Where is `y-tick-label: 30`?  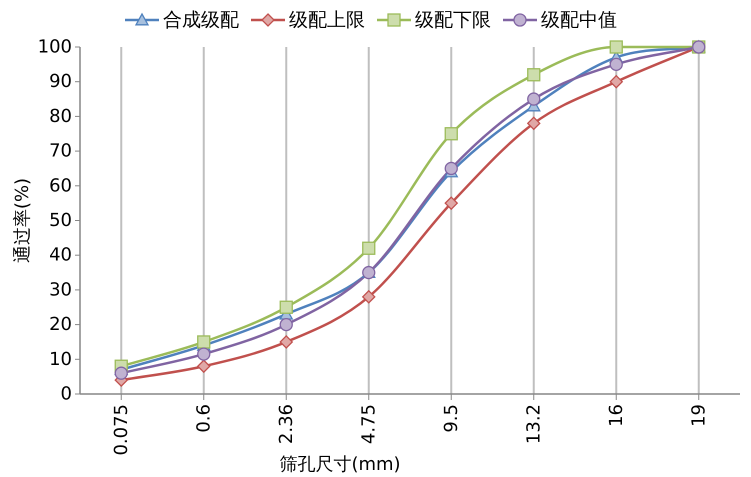
y-tick-label: 30 is located at coordinates (60, 289).